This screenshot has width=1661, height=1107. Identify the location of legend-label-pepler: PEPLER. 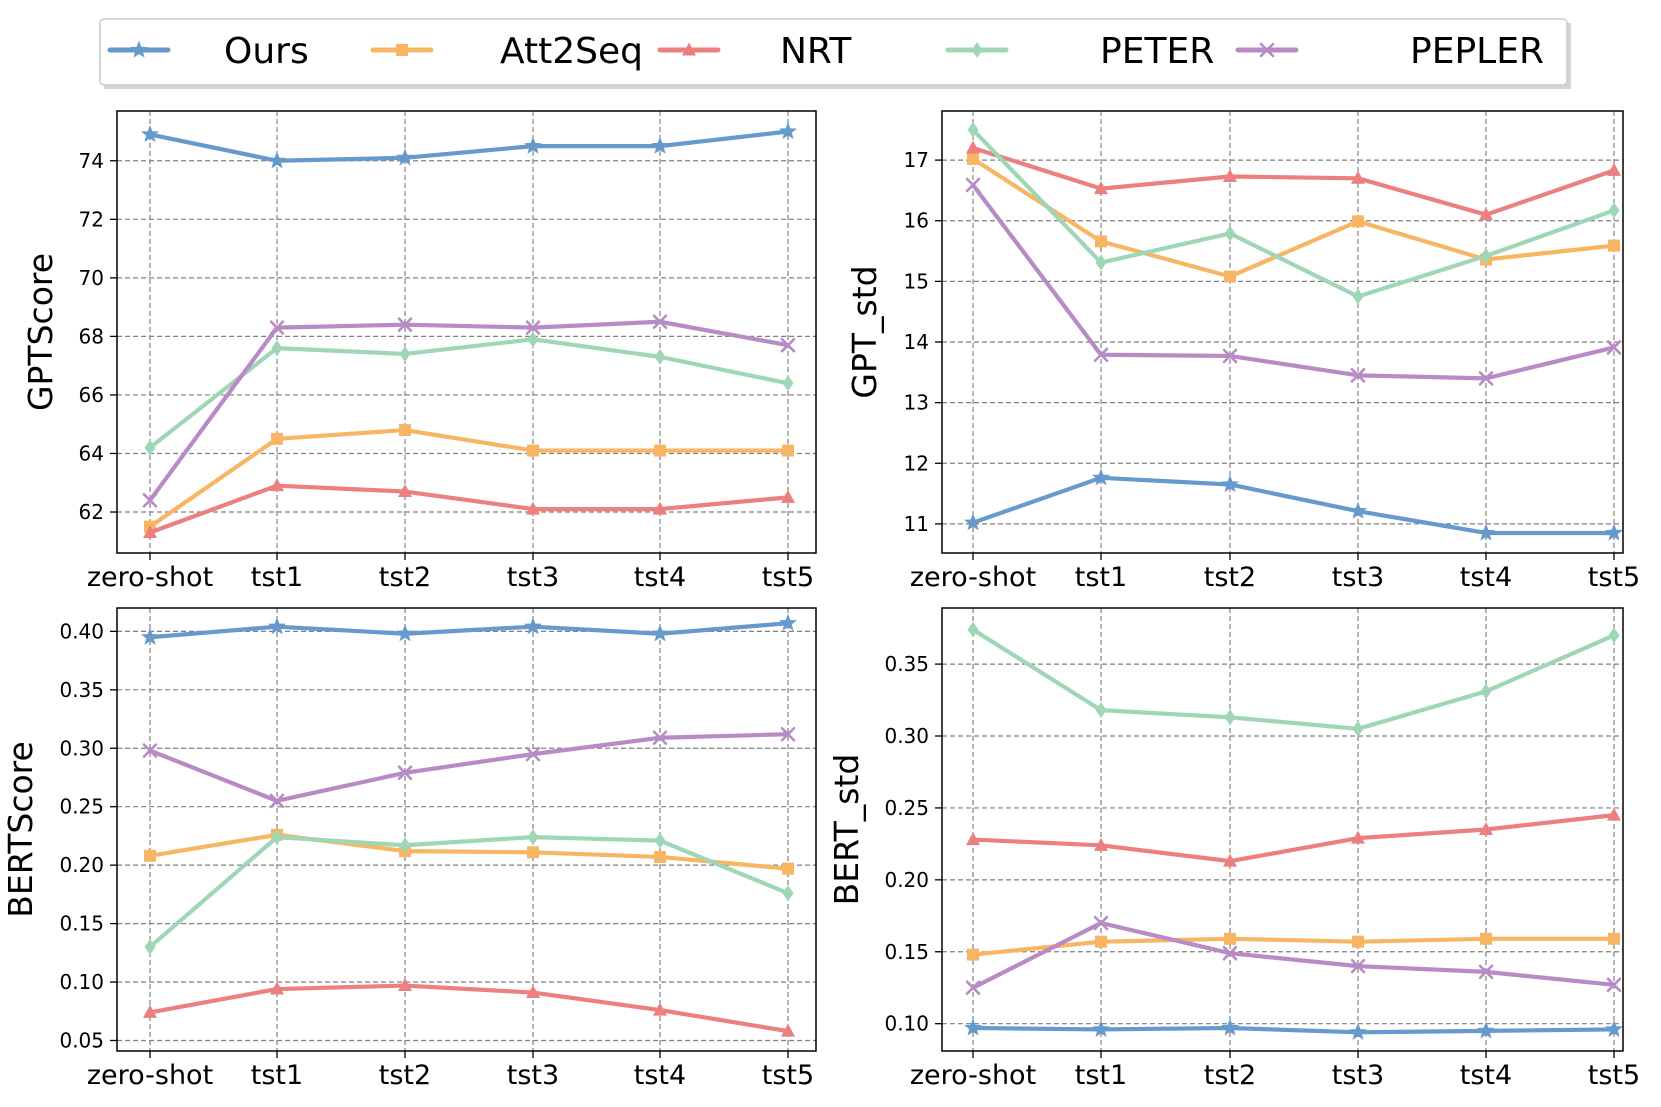
(1477, 51).